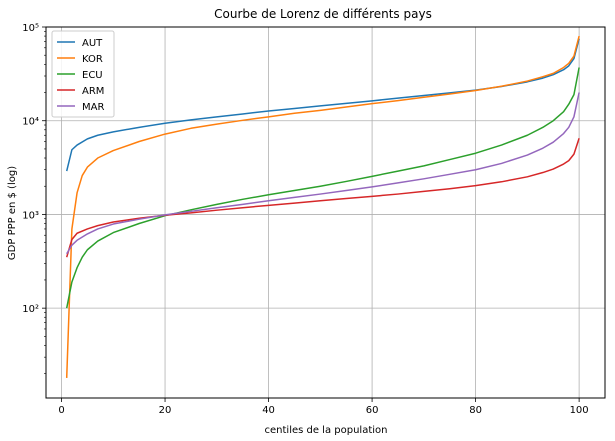 The height and width of the screenshot is (441, 615). What do you see at coordinates (92, 59) in the screenshot?
I see `legend-label: KOR` at bounding box center [92, 59].